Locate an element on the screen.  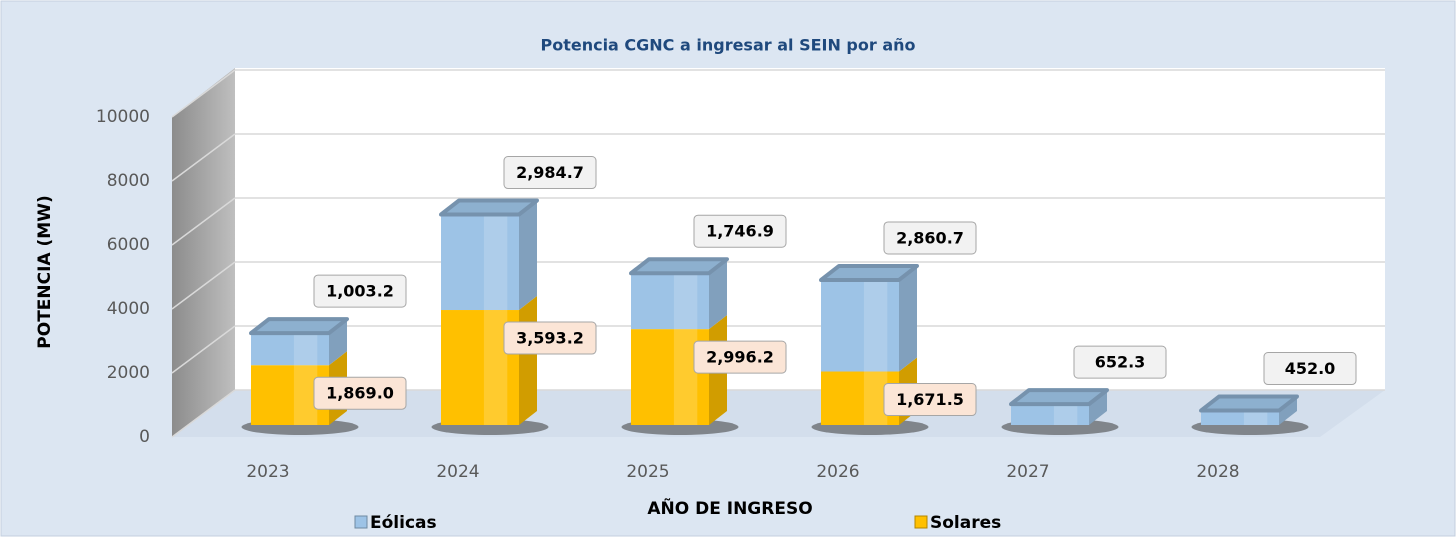
x-tick-label: 2028 is located at coordinates (1217, 472).